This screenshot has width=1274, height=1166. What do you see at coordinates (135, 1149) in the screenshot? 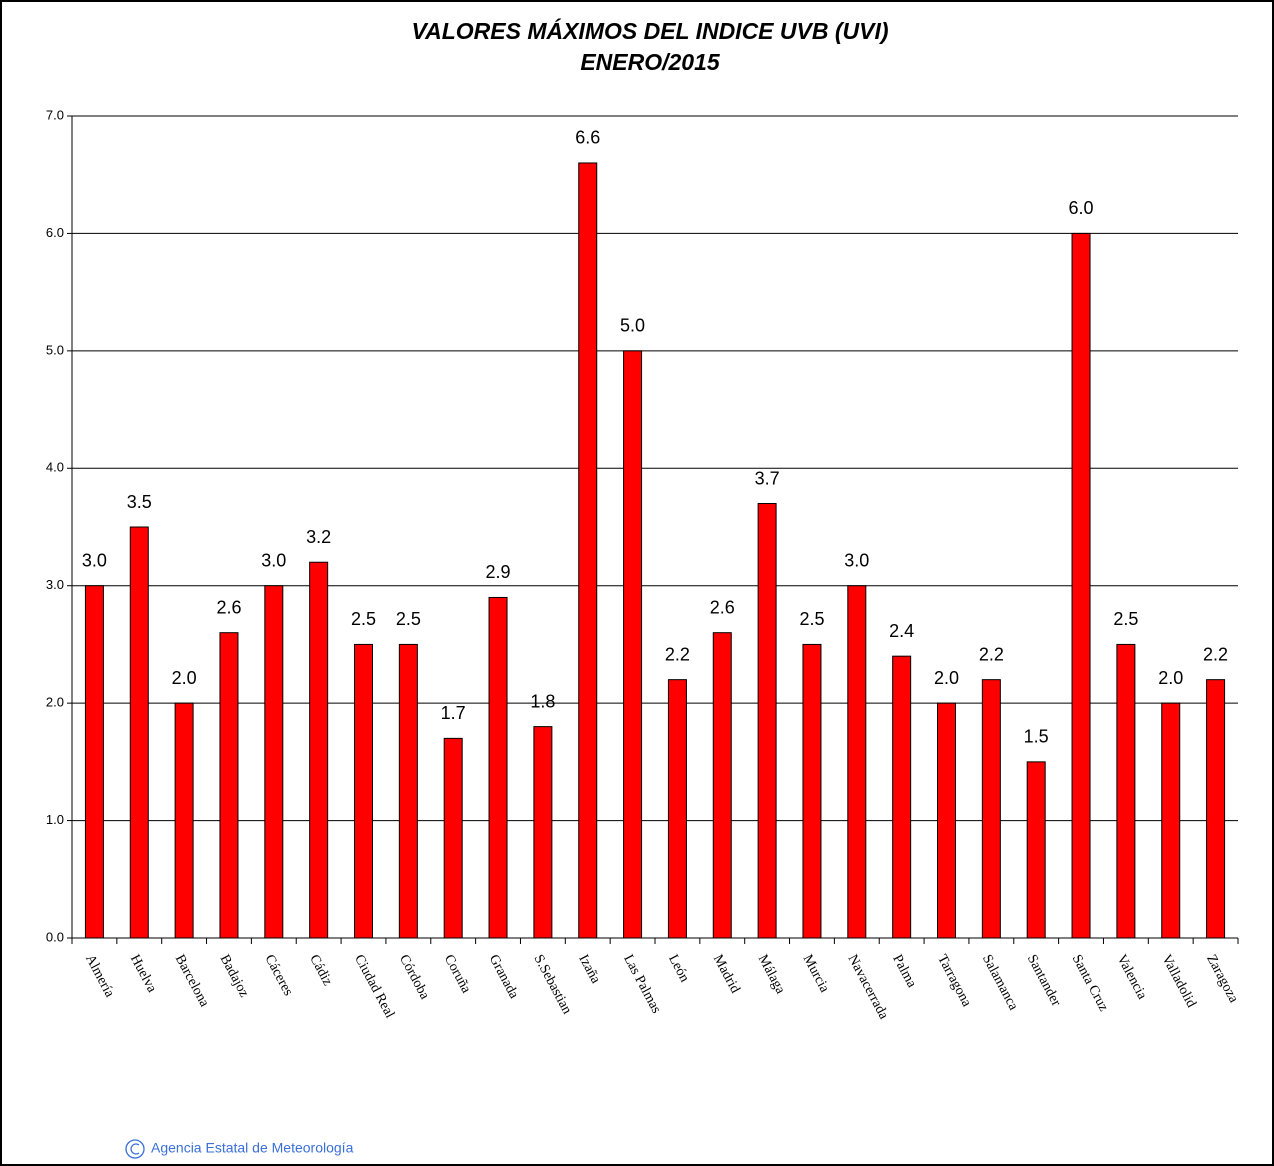
I see `copyright-icon` at bounding box center [135, 1149].